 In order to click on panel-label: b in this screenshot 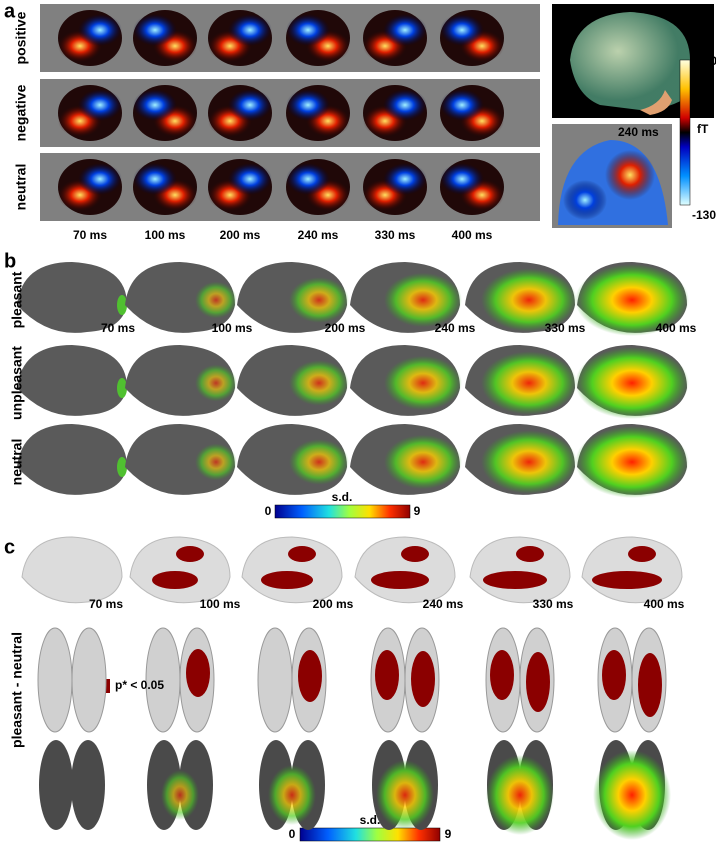, I will do `click(10, 261)`.